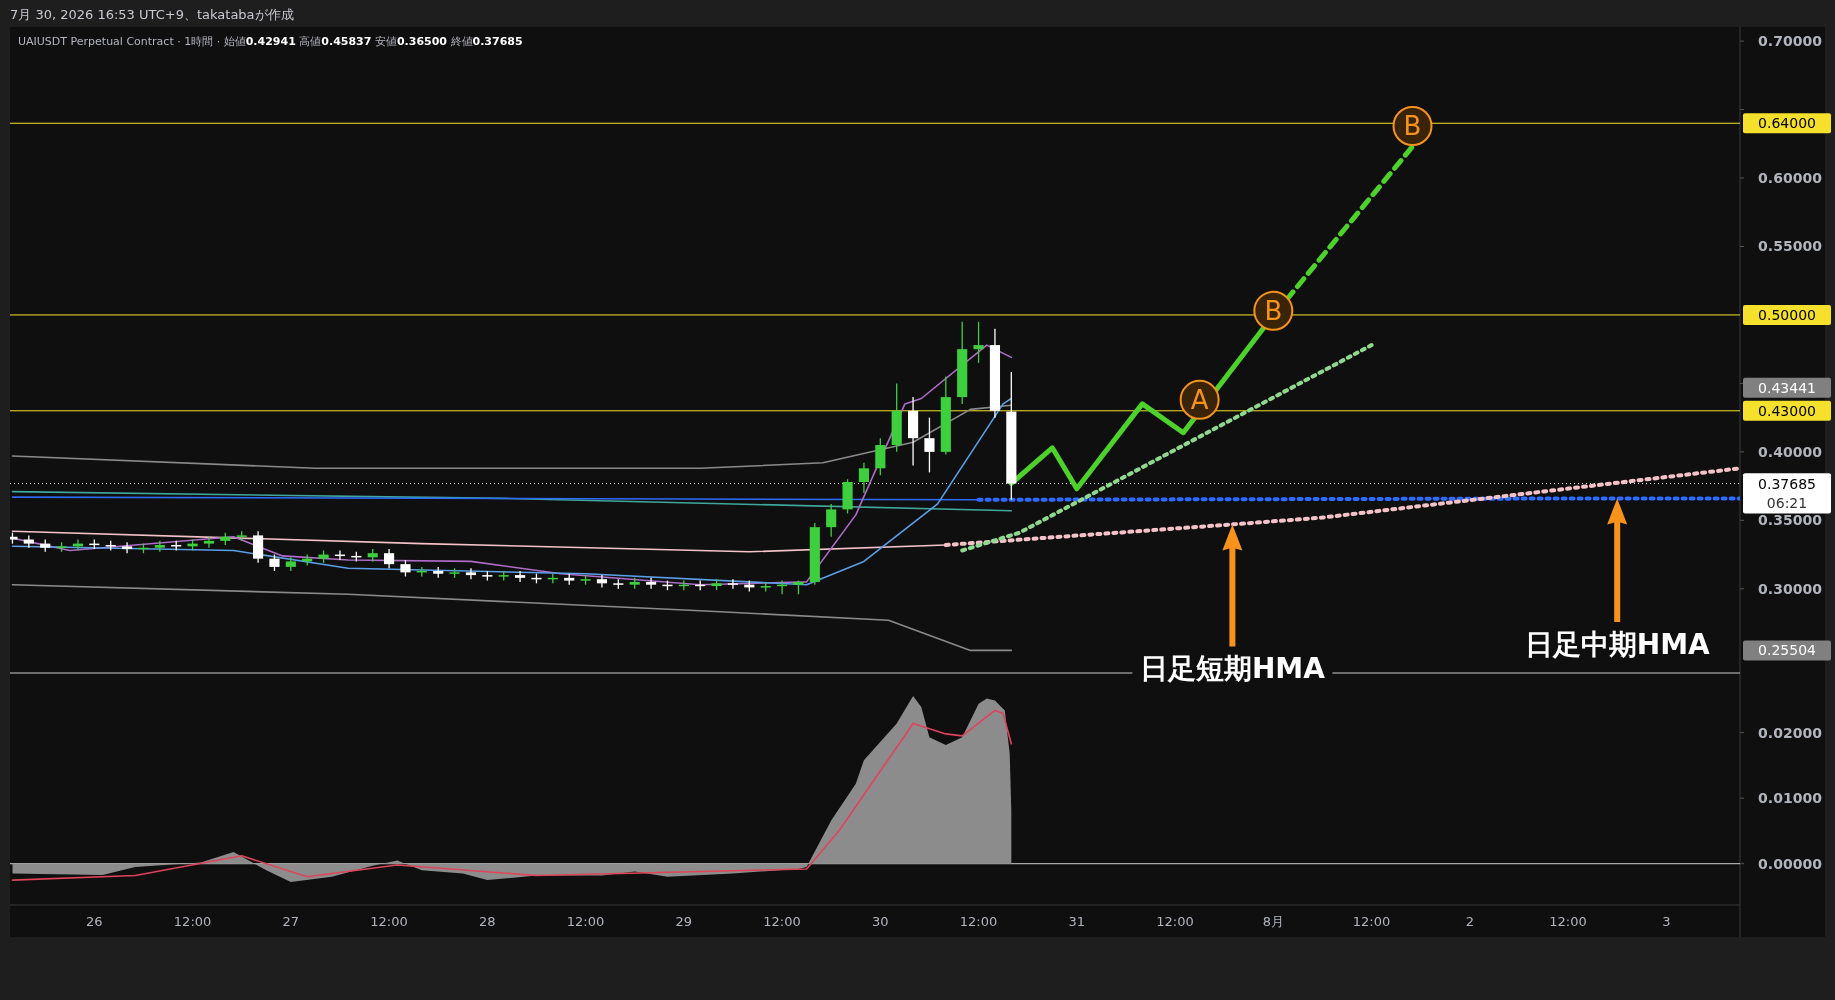  Describe the element at coordinates (684, 921) in the screenshot. I see `x-tick-label: 29` at that location.